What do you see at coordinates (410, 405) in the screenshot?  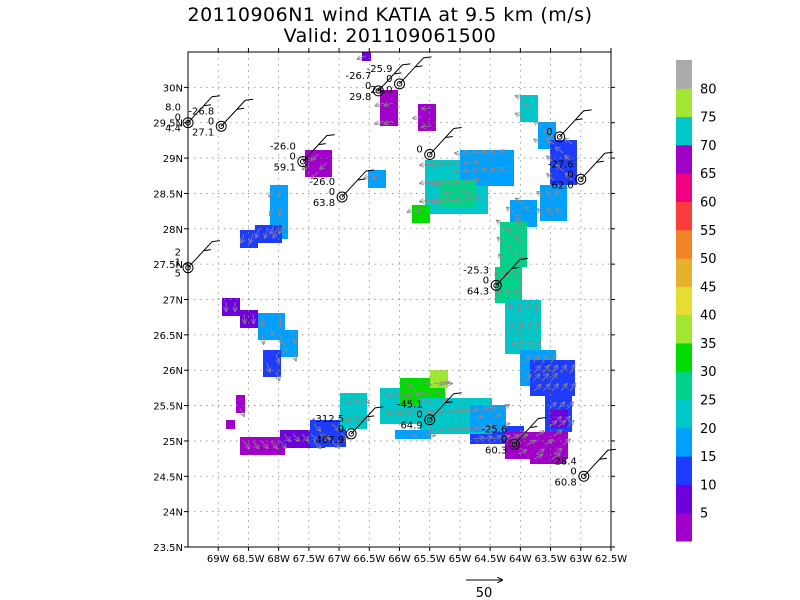 I see `station-top-value: -45.1` at bounding box center [410, 405].